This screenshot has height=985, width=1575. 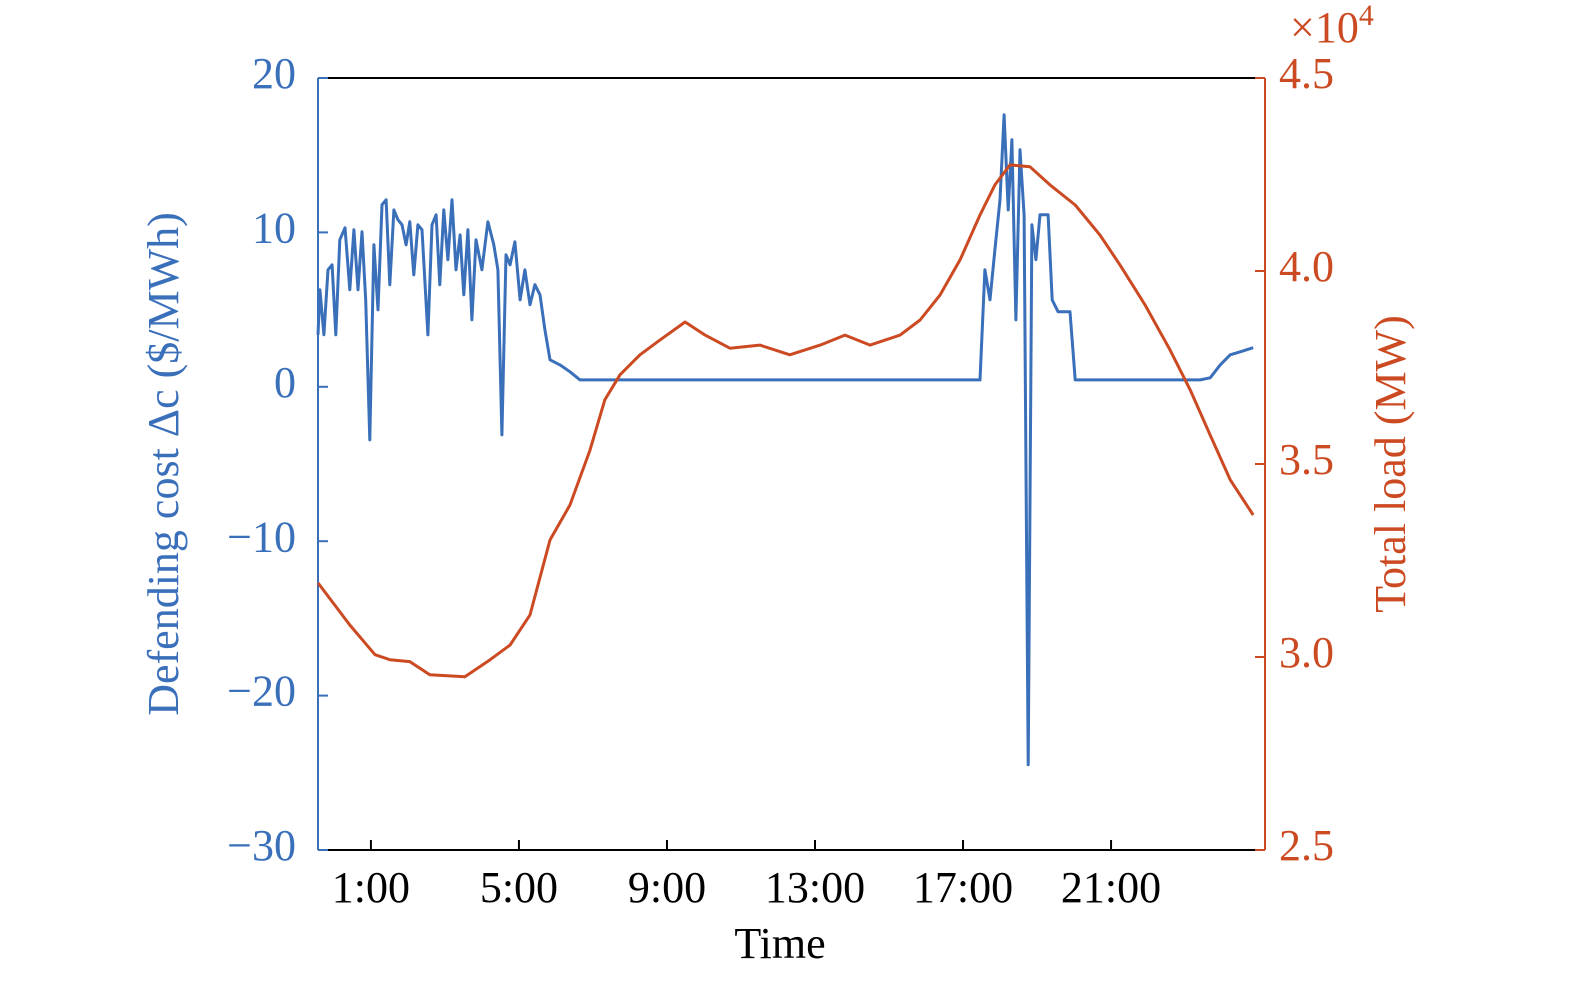 I want to click on y2-multiplier: ×10⁴, so click(x=1332, y=26).